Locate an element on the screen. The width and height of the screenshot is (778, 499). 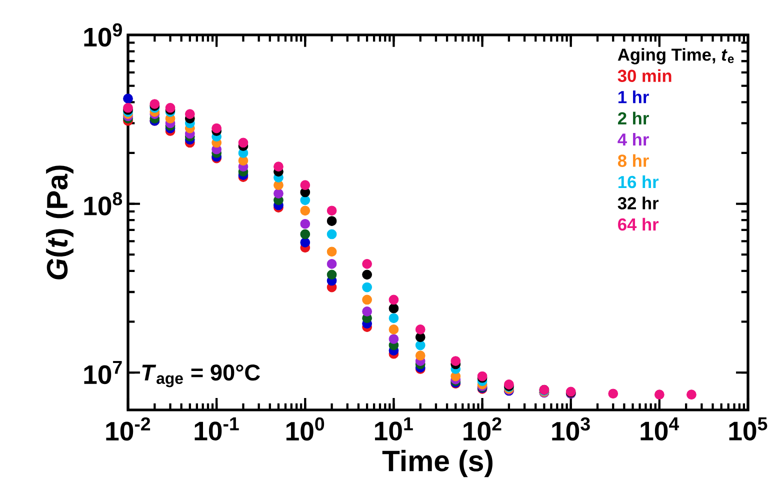
text: 16 hr is located at coordinates (638, 181).